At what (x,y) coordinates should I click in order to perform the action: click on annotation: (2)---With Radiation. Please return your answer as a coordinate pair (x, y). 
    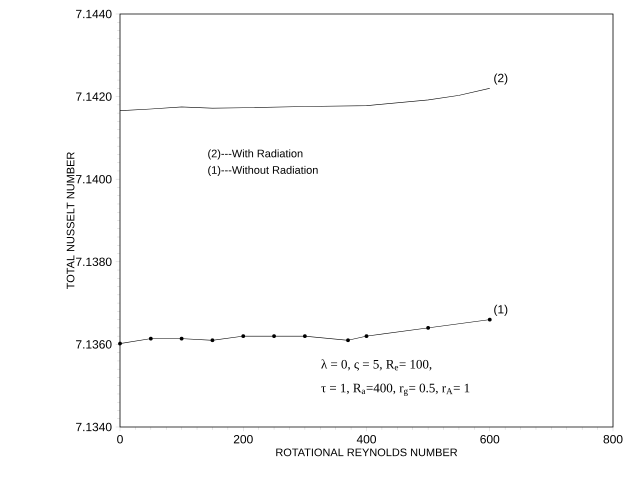
    Looking at the image, I should click on (255, 154).